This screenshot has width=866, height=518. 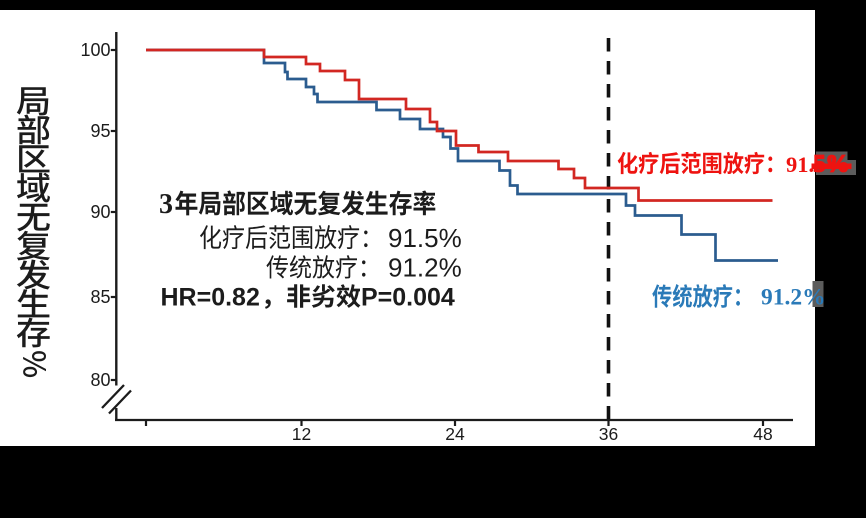 I want to click on svg-text: 12, so click(x=301, y=434).